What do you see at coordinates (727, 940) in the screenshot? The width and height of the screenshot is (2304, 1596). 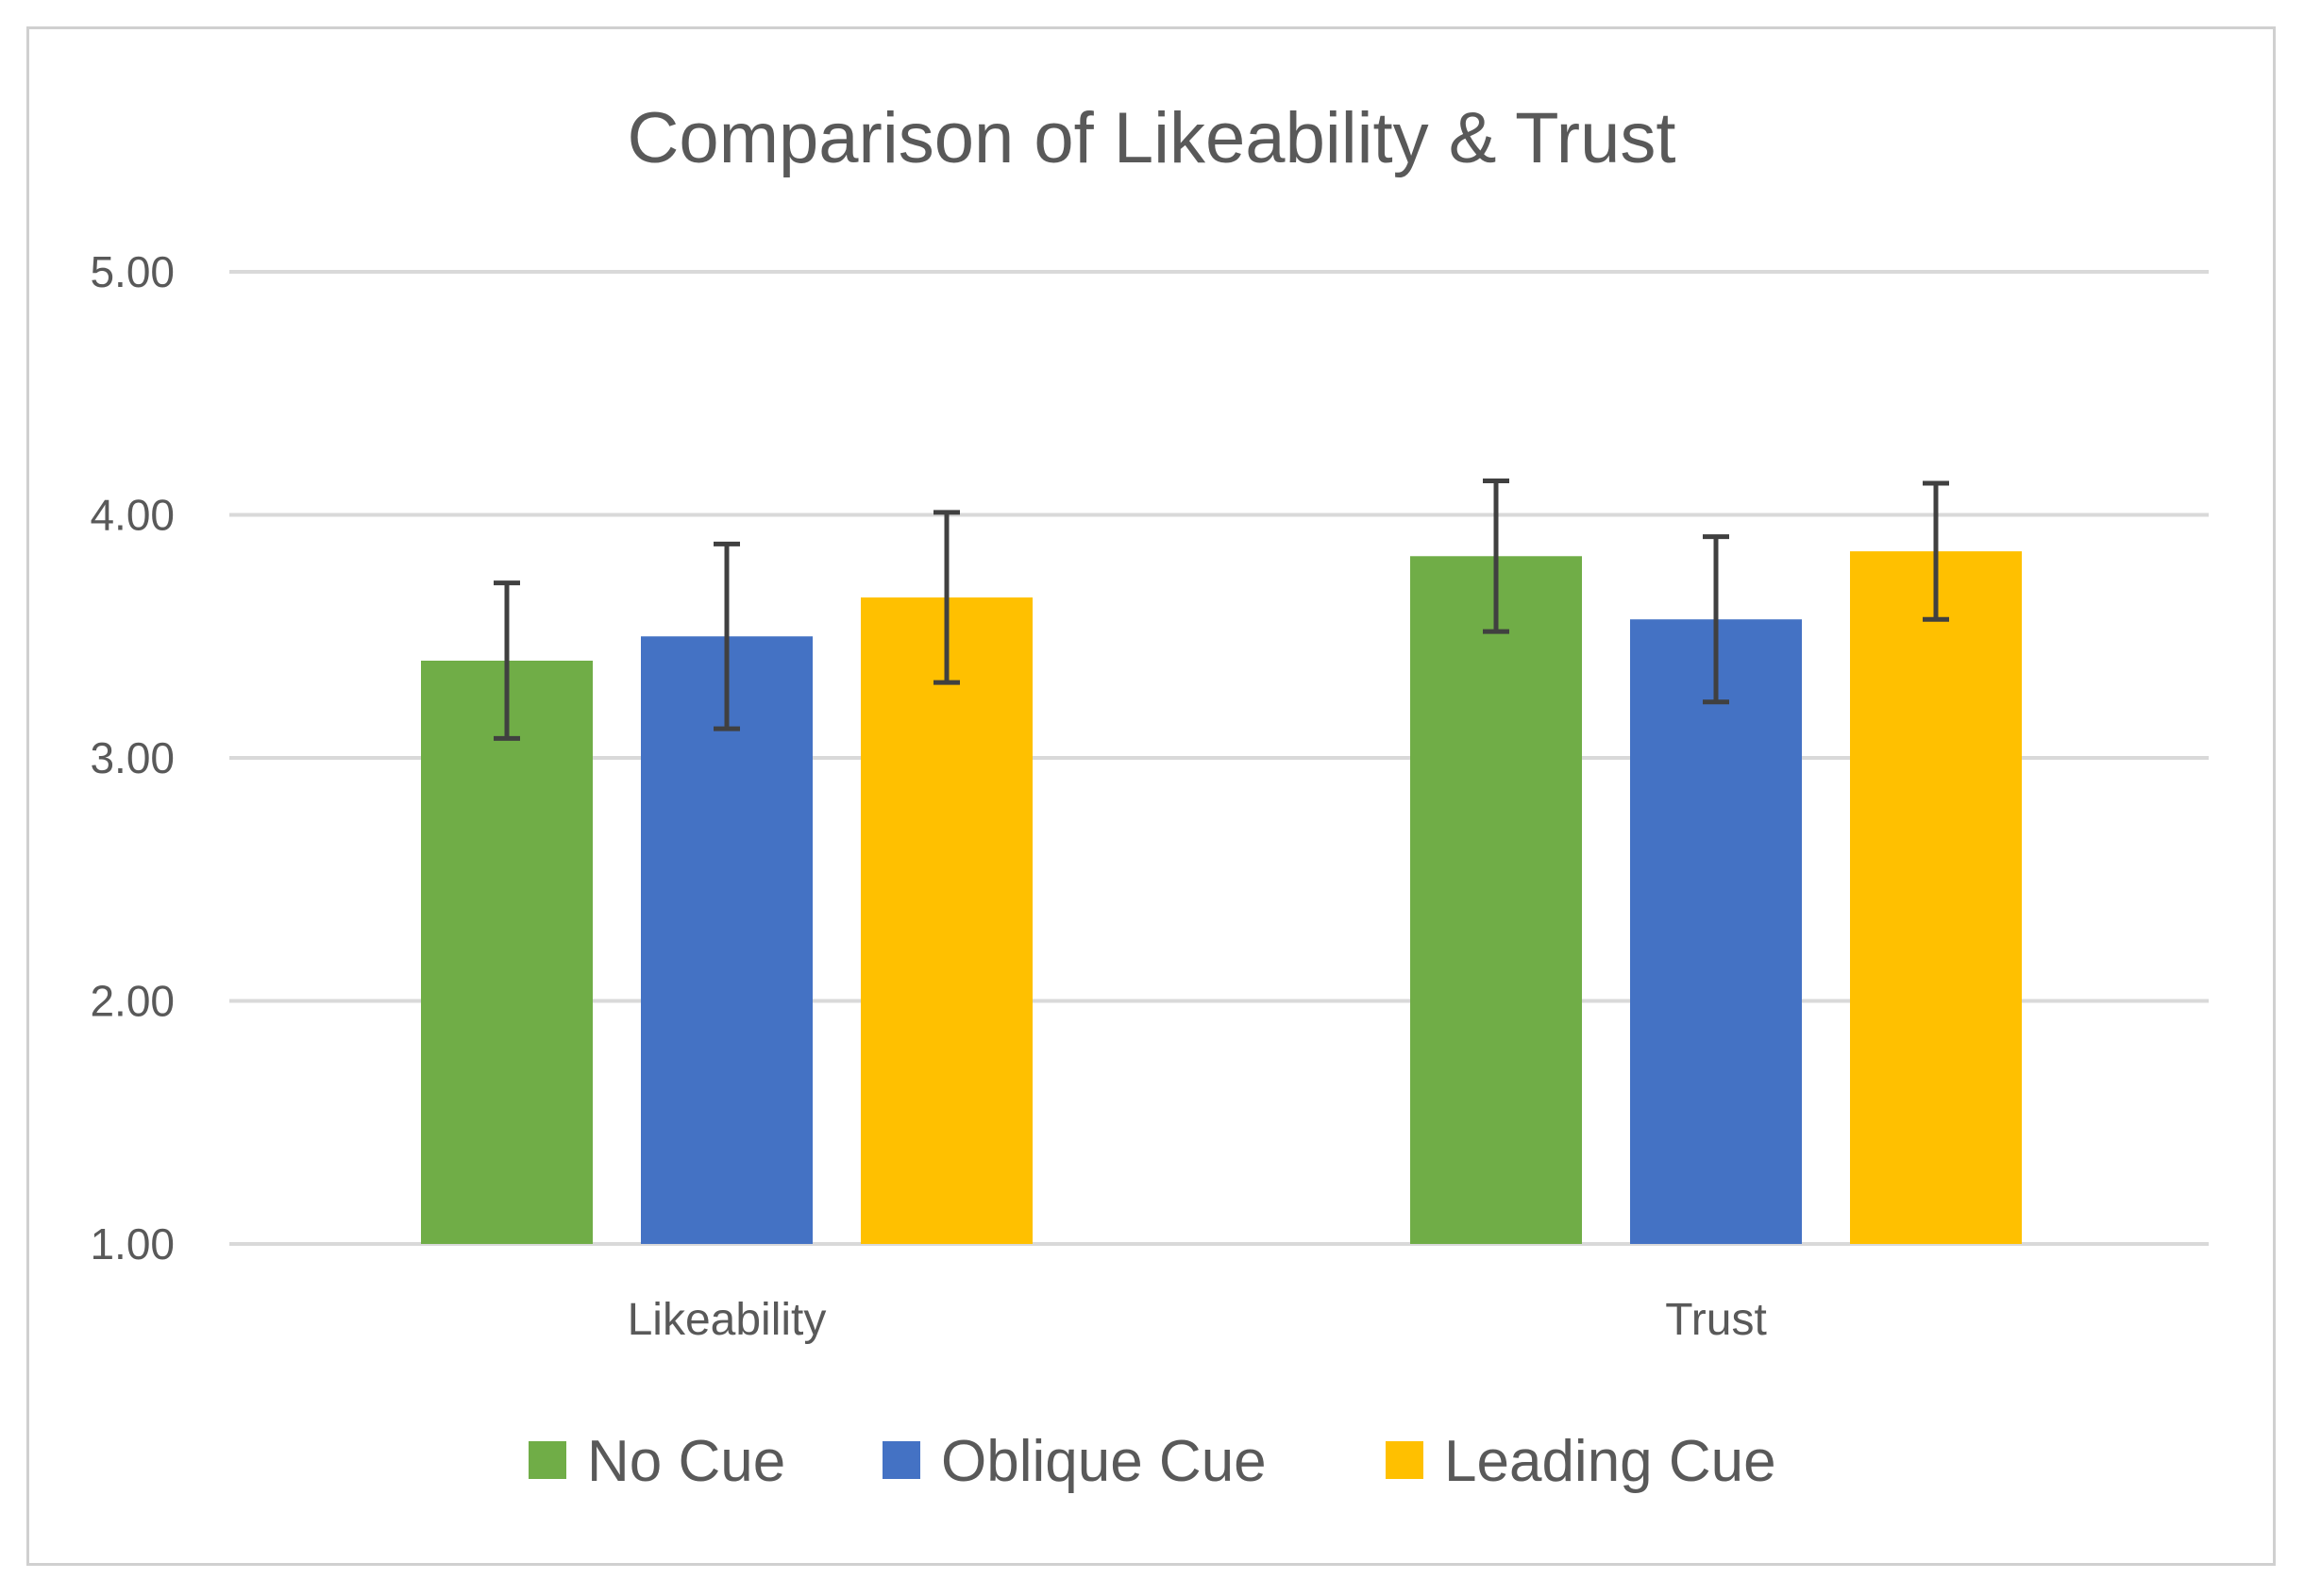 I see `bar-oblique-cue-likeability` at bounding box center [727, 940].